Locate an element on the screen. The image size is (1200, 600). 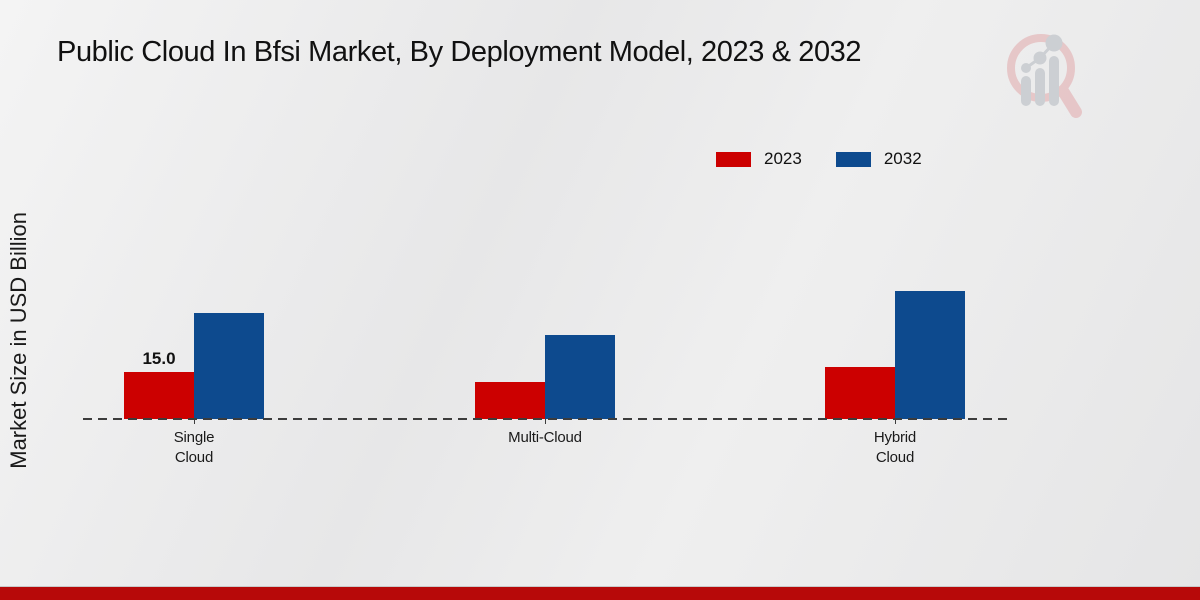
legend-swatch-2032 is located at coordinates (853, 159).